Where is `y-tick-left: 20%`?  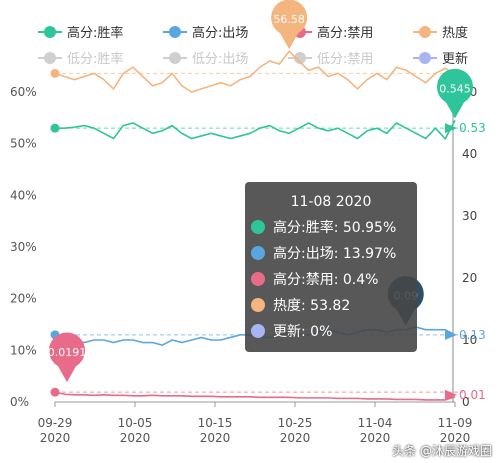
y-tick-left: 20% is located at coordinates (23, 299).